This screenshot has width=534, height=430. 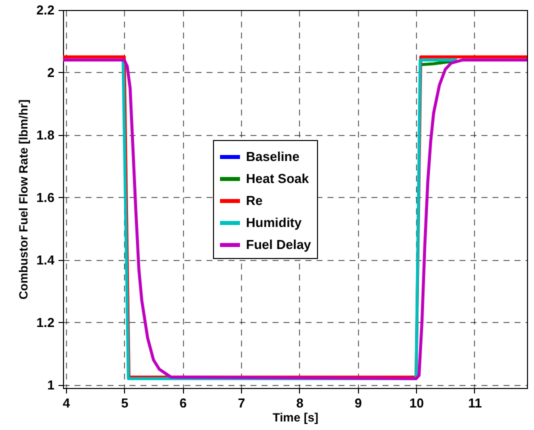 I want to click on y-tick-label: 1.6, so click(x=45, y=197).